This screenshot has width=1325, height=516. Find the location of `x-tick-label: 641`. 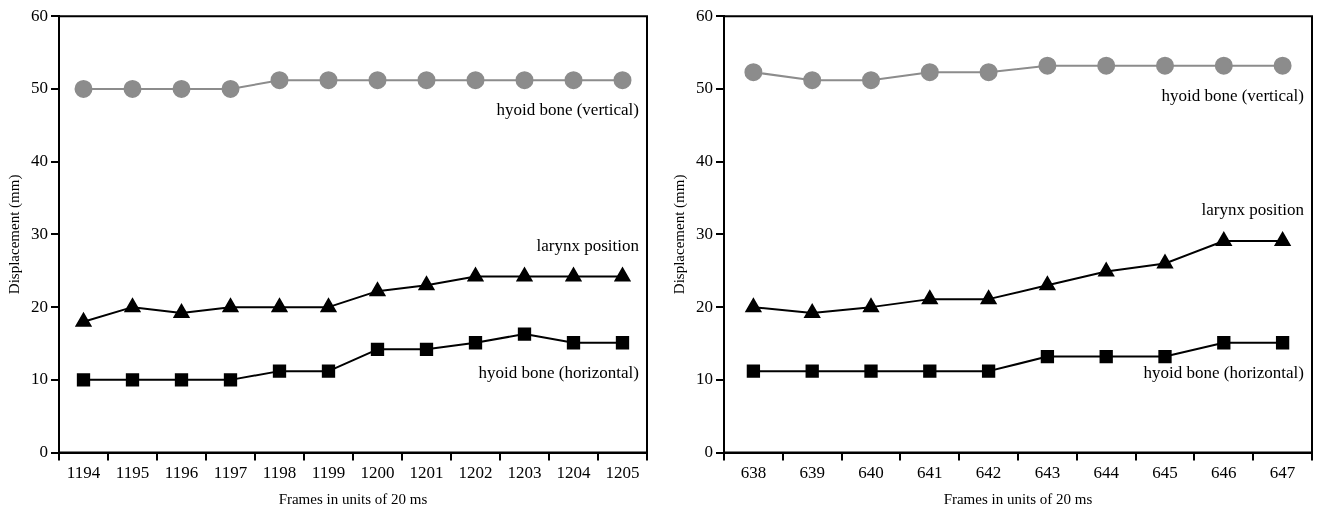

x-tick-label: 641 is located at coordinates (930, 473).